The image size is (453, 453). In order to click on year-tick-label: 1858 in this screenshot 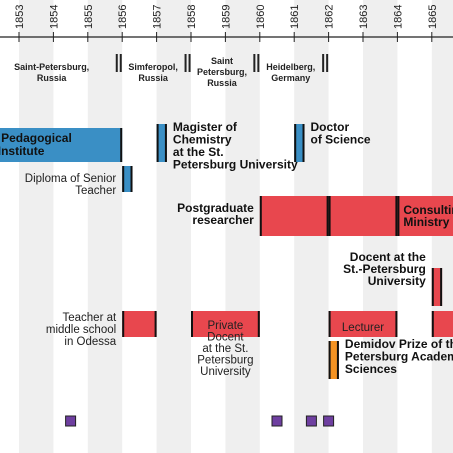, I will do `click(192, 17)`.